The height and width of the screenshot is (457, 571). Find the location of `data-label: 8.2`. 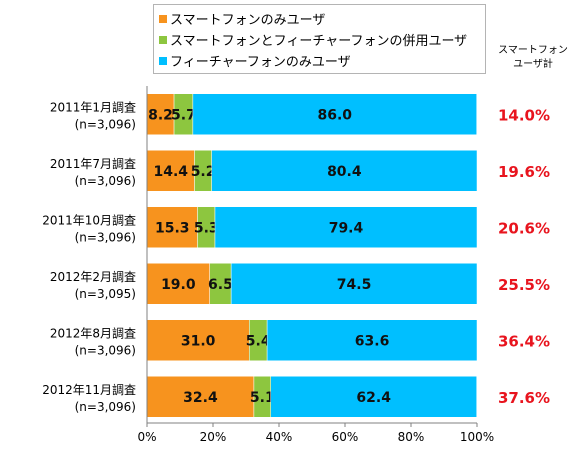

data-label: 8.2 is located at coordinates (160, 115).